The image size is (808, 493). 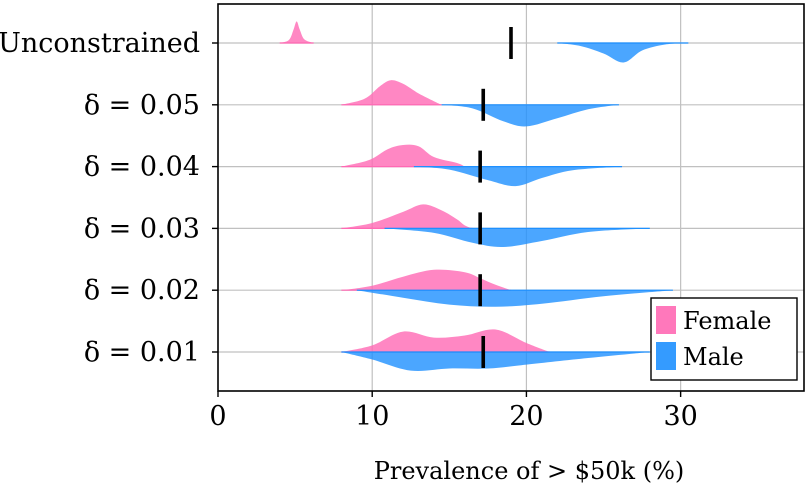 What do you see at coordinates (142, 228) in the screenshot?
I see `y-tick-label-3: δ = 0.03` at bounding box center [142, 228].